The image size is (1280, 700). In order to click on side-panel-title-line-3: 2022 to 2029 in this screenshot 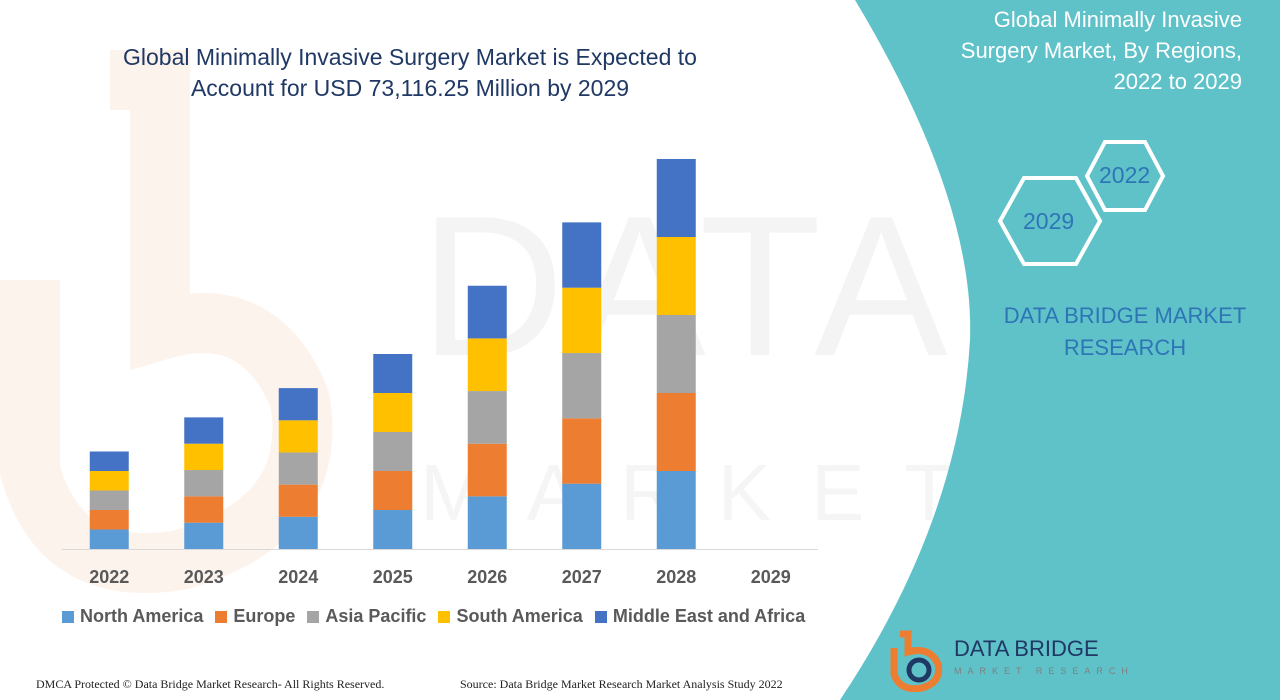, I will do `click(1177, 81)`.